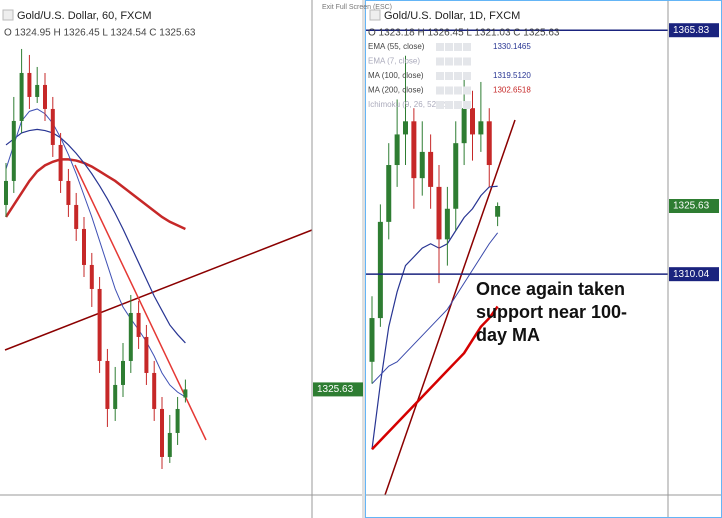 The height and width of the screenshot is (518, 722). What do you see at coordinates (550, 289) in the screenshot?
I see `annotation: Once again taken` at bounding box center [550, 289].